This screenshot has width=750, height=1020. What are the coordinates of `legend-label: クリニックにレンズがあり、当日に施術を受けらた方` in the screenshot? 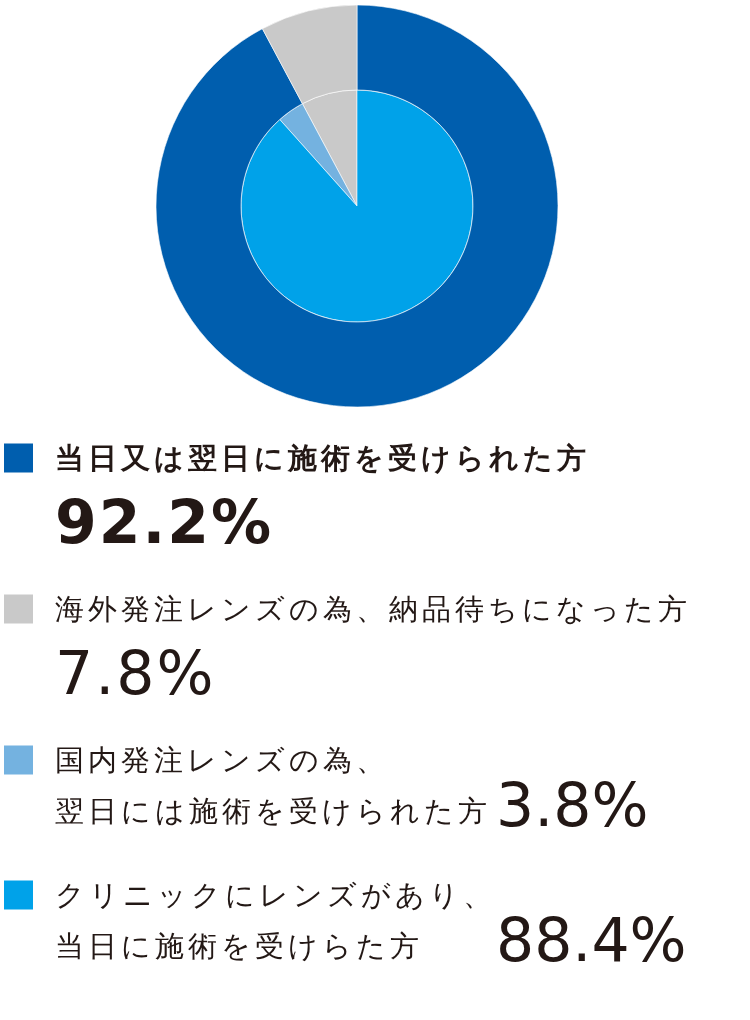 It's located at (275, 920).